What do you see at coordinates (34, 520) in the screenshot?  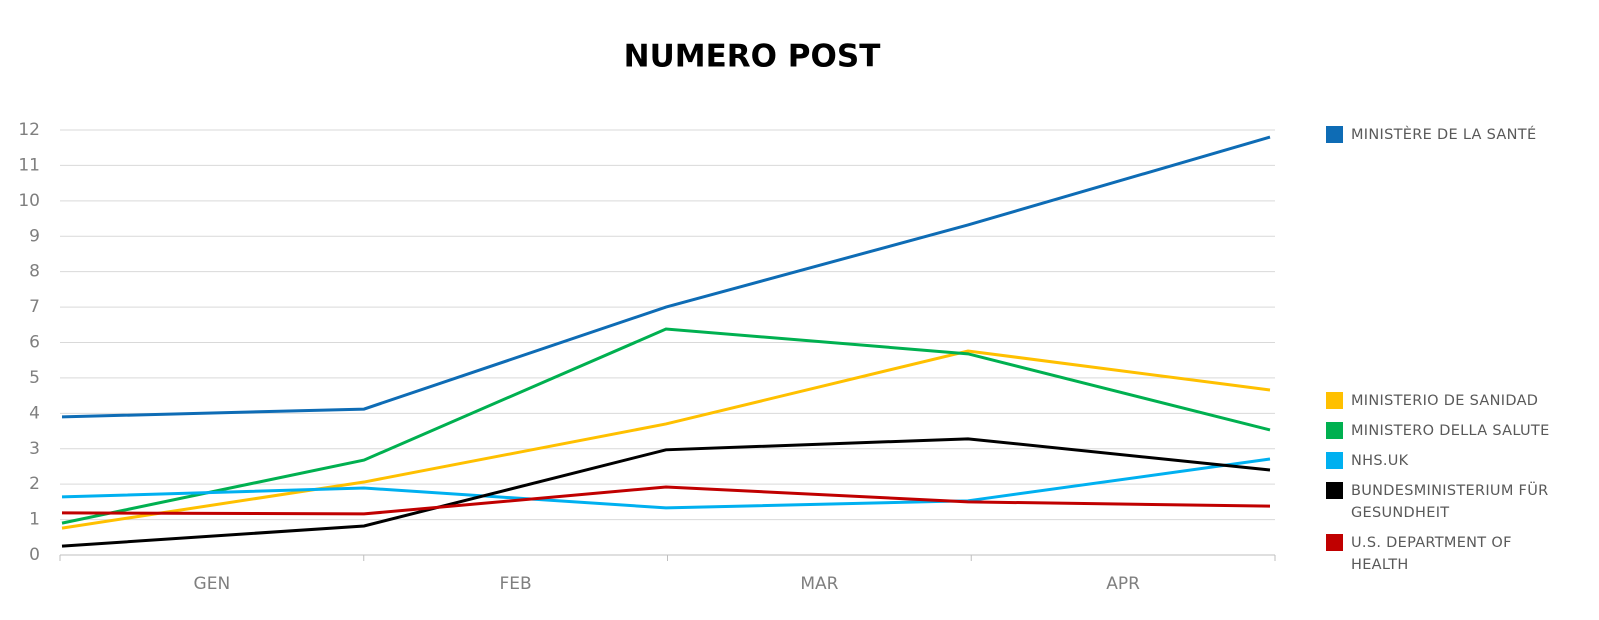 I see `y-tick-label: 1` at bounding box center [34, 520].